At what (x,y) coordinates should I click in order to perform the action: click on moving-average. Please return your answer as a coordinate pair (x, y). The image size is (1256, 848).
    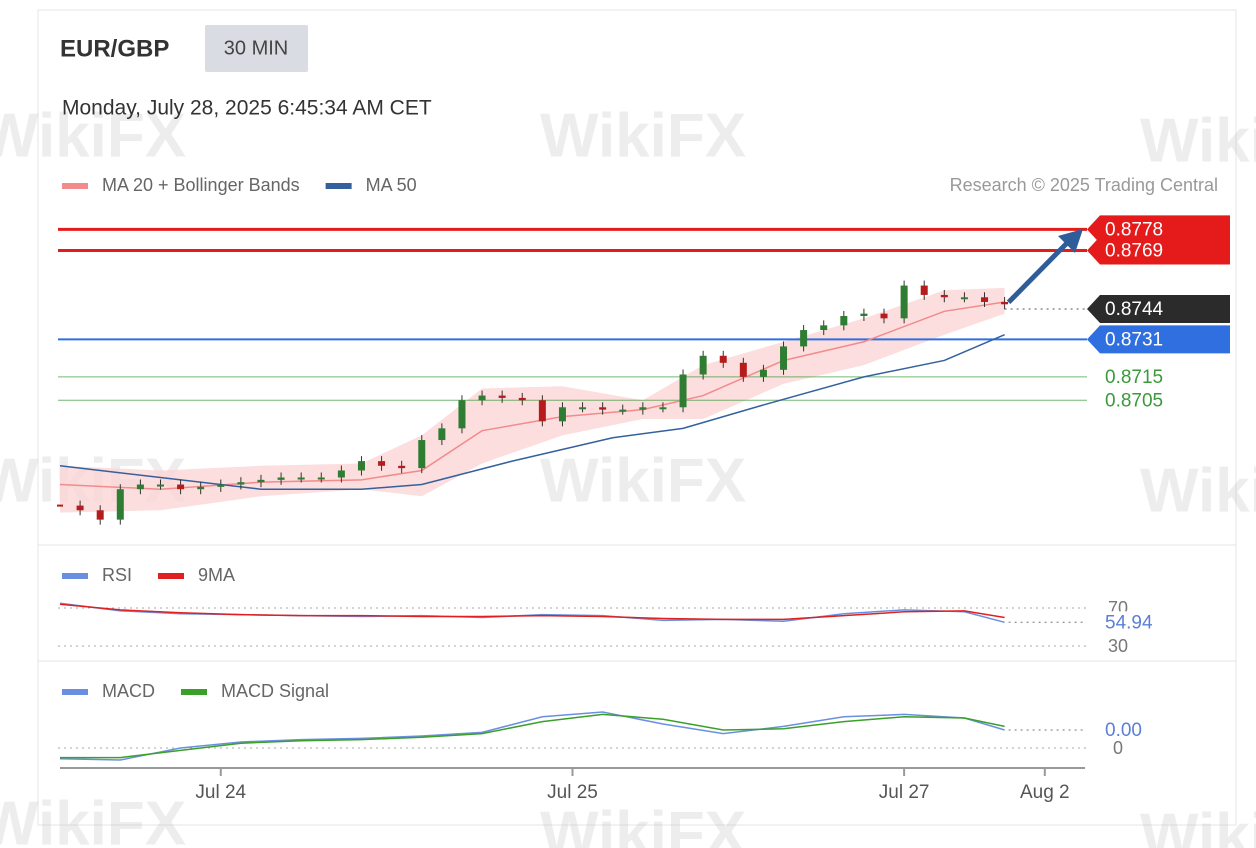
    Looking at the image, I should click on (532, 412).